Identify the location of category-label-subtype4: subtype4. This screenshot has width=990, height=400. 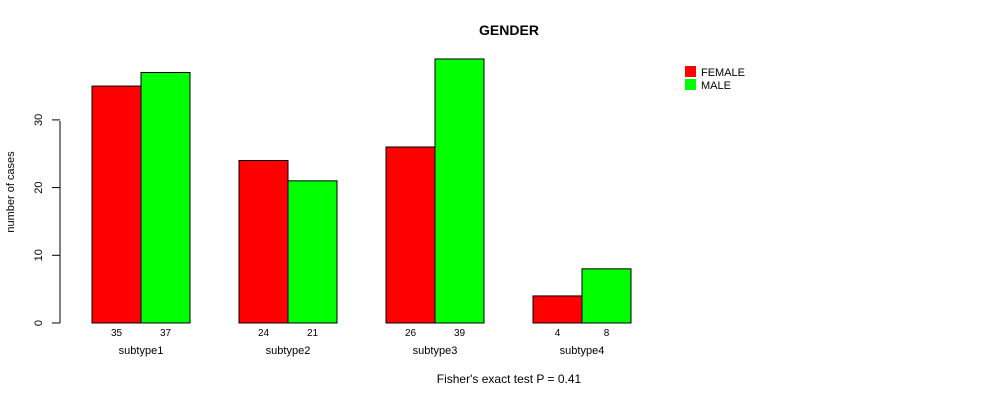
(582, 351).